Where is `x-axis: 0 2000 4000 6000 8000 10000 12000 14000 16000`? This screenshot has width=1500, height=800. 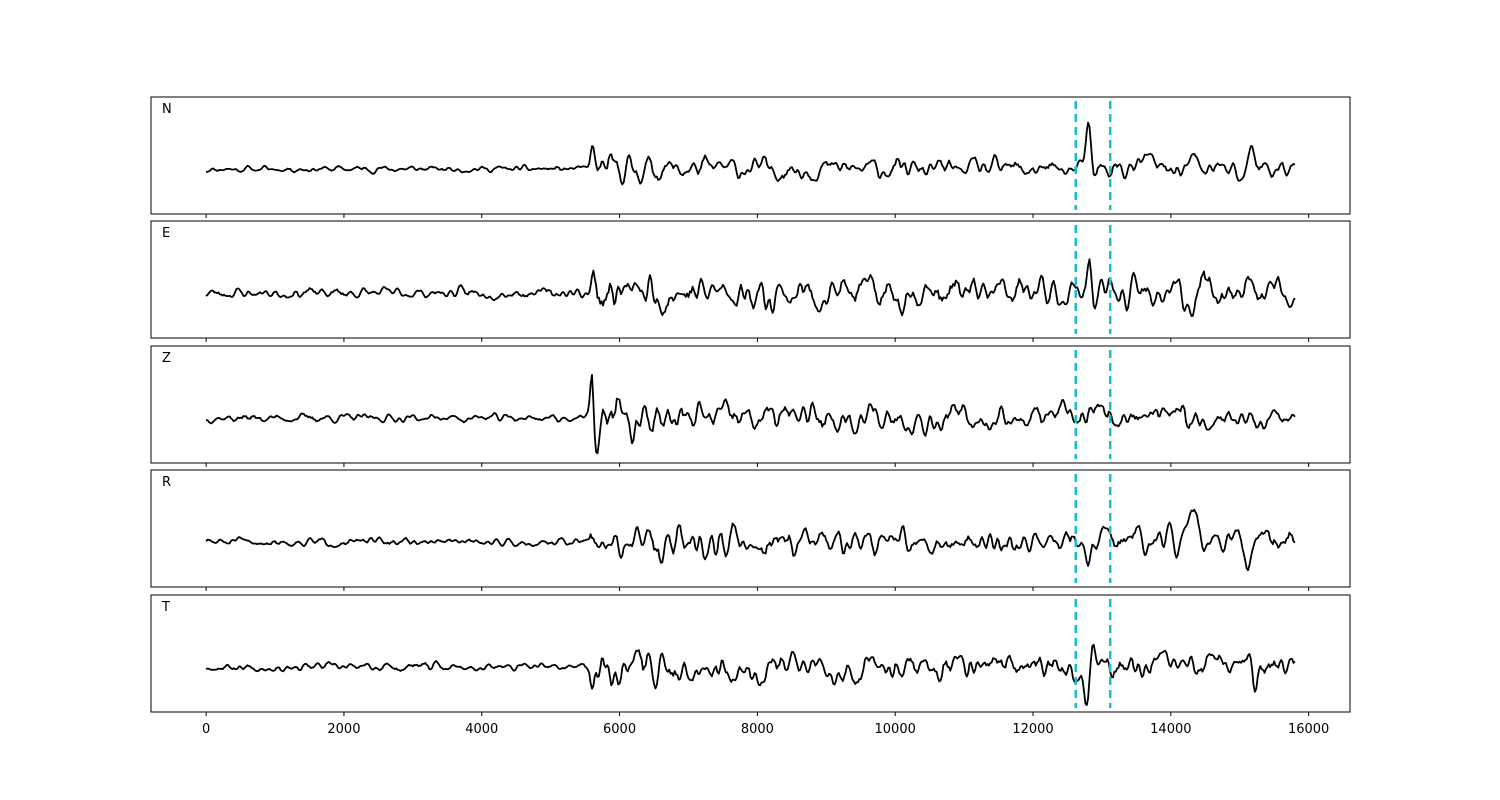
x-axis: 0 2000 4000 6000 8000 10000 12000 14000 16000 is located at coordinates (765, 729).